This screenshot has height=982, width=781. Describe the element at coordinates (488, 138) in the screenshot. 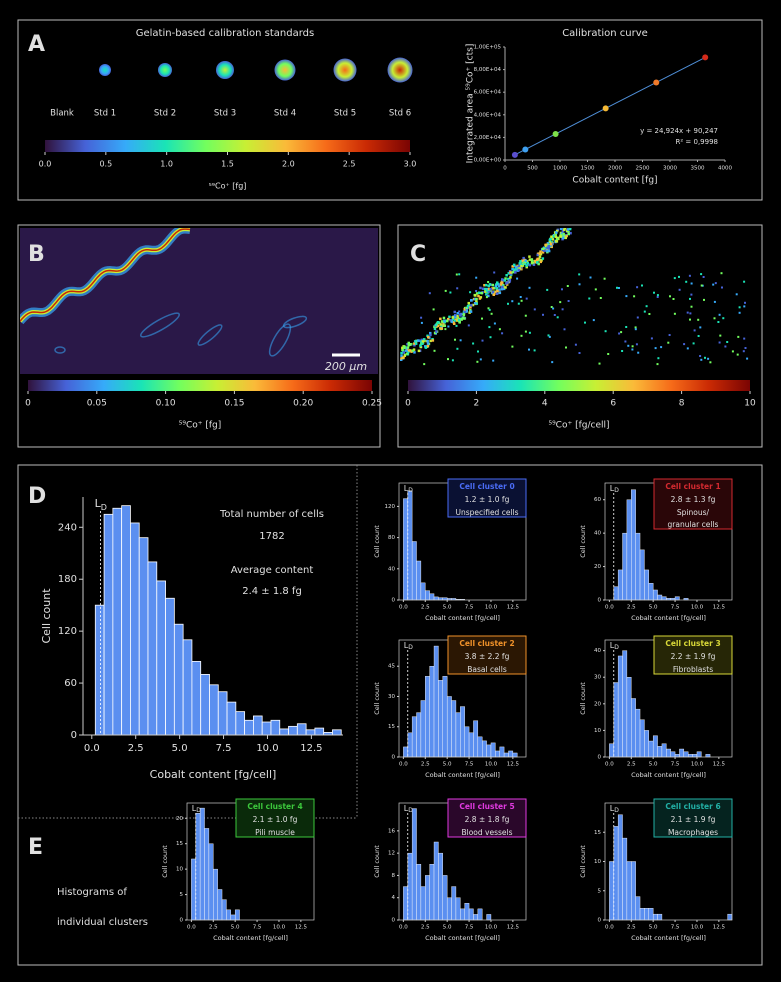

I see `y-tick-label: 2,00E+04` at that location.